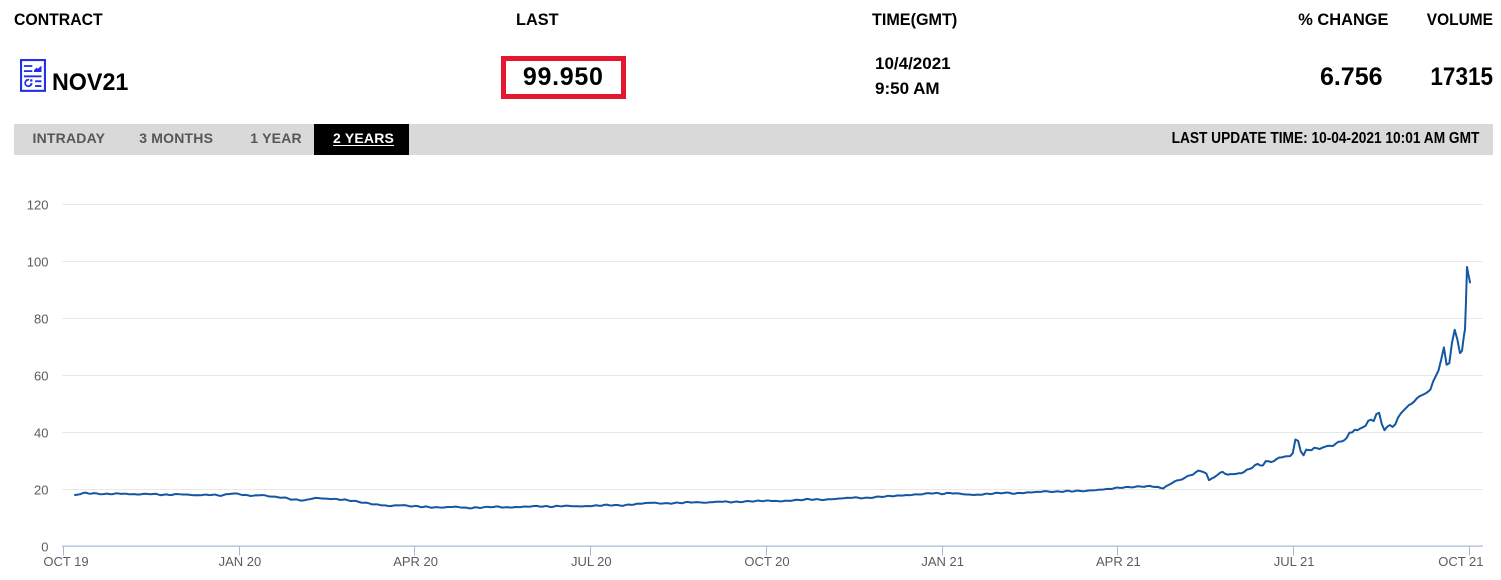  What do you see at coordinates (1294, 561) in the screenshot?
I see `svg-text: JUL 21` at bounding box center [1294, 561].